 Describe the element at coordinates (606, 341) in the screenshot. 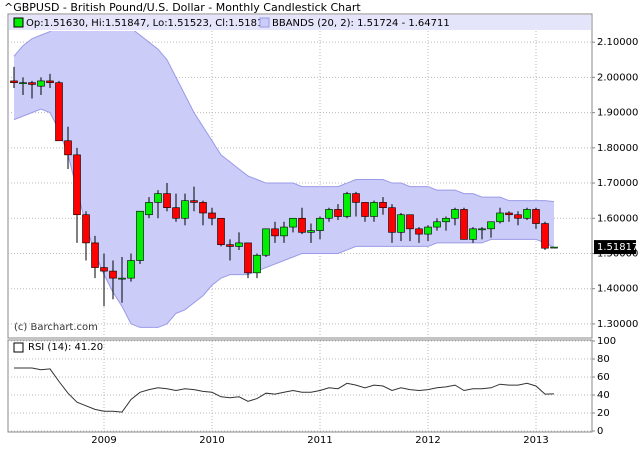

I see `y-tick-label: 100` at that location.